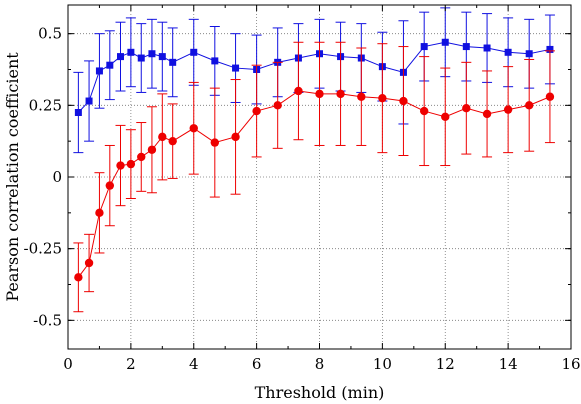 This screenshot has width=581, height=404. I want to click on x-tick-label: 8, so click(320, 364).